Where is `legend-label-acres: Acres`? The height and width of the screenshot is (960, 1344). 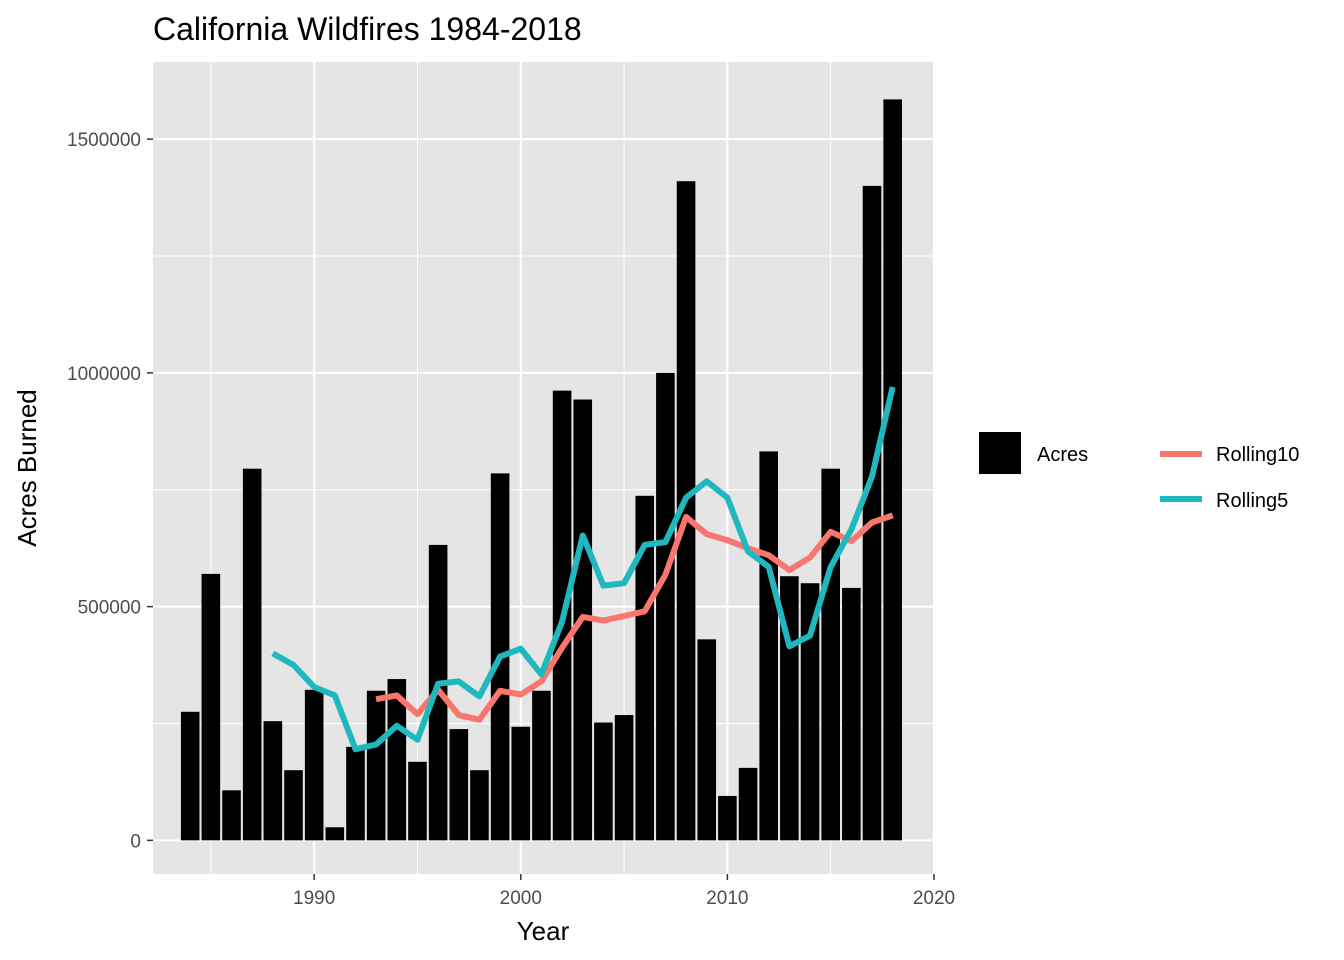
legend-label-acres: Acres is located at coordinates (1062, 455).